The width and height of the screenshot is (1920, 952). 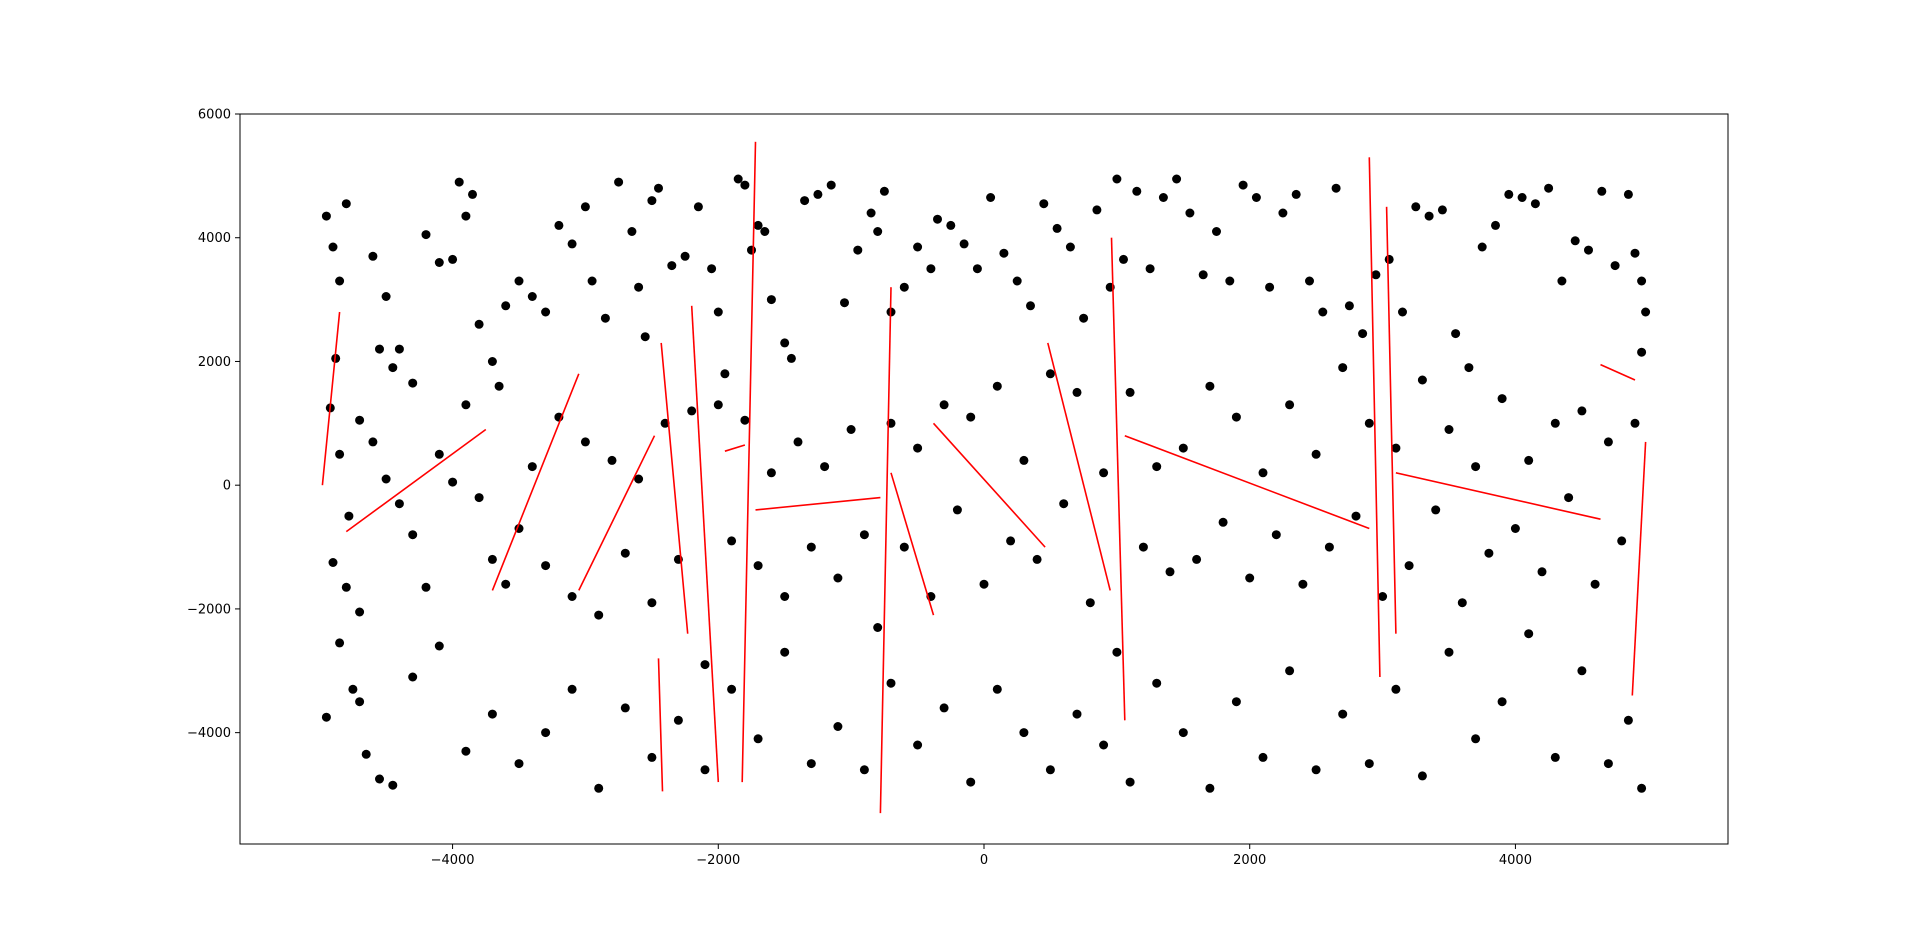 I want to click on y-tick-label: 0, so click(x=227, y=486).